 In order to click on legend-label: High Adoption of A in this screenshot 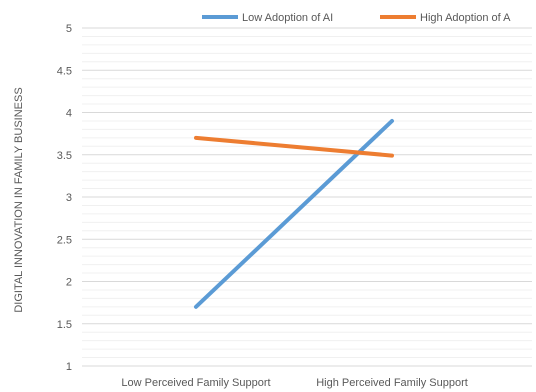, I will do `click(465, 18)`.